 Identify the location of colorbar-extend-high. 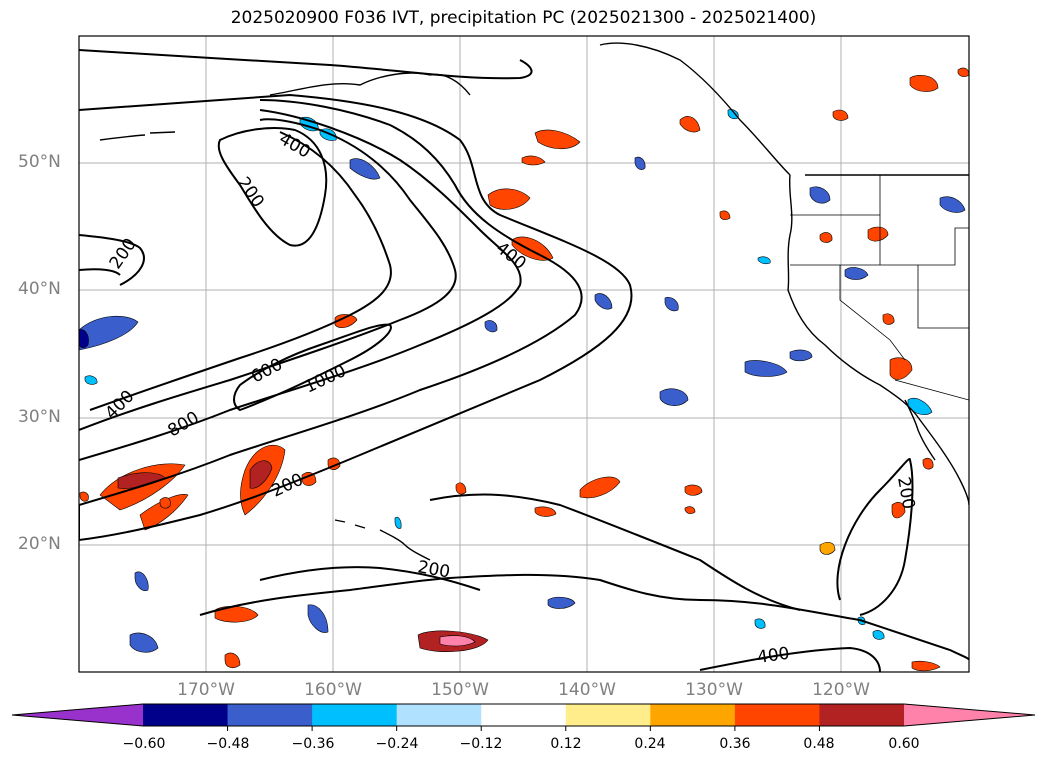
(969, 715).